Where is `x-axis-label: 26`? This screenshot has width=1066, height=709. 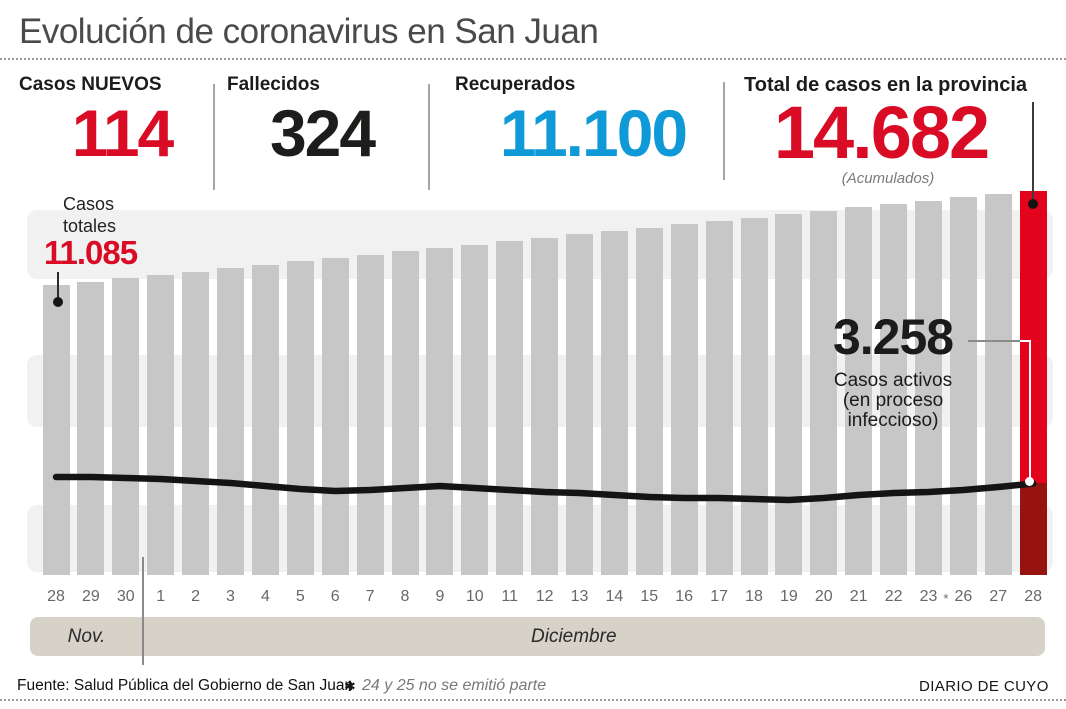
x-axis-label: 26 is located at coordinates (963, 596).